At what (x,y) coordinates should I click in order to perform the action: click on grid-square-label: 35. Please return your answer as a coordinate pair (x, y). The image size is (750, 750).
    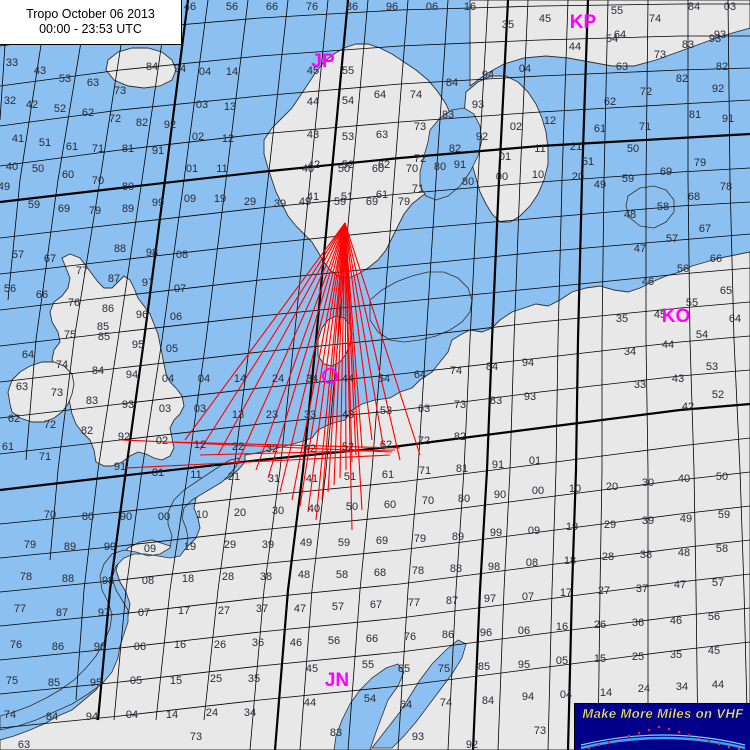
    Looking at the image, I should click on (676, 655).